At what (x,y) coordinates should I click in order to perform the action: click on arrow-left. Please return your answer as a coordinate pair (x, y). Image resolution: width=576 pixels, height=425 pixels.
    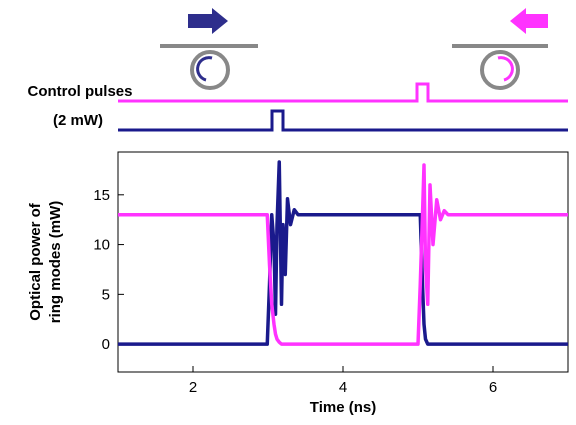
    Looking at the image, I should click on (529, 21).